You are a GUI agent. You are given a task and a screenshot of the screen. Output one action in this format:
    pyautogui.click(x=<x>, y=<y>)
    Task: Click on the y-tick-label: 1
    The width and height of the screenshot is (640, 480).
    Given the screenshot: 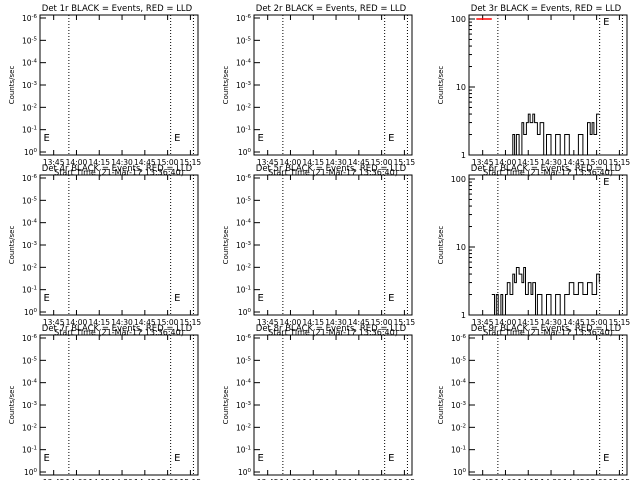 What is the action you would take?
    pyautogui.click(x=463, y=315)
    